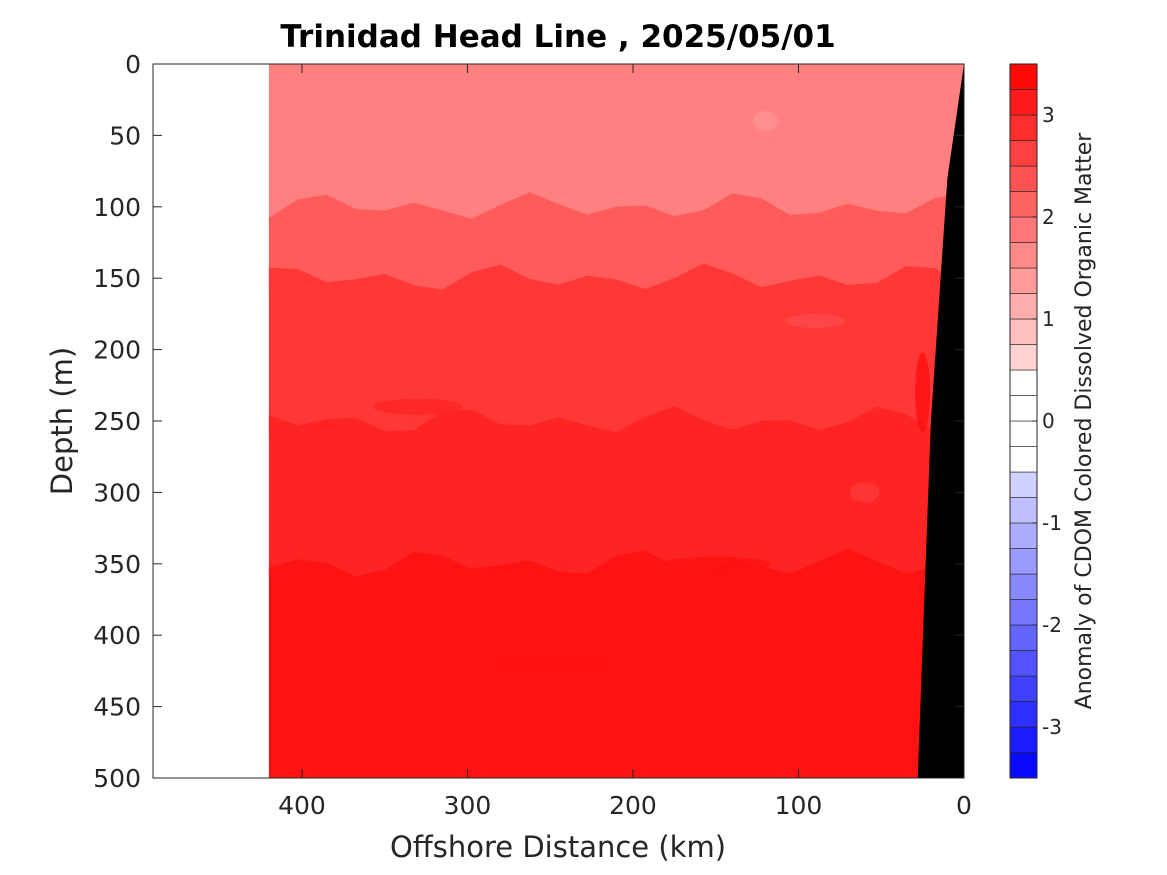  I want to click on colorbar-tick-label: 0, so click(1048, 421).